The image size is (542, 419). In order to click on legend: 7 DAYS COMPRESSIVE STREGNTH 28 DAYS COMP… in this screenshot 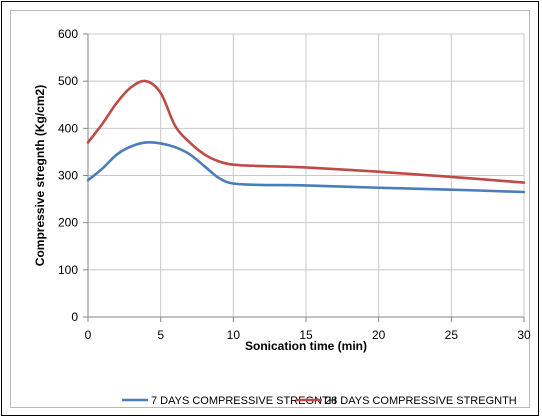, I will do `click(319, 401)`.